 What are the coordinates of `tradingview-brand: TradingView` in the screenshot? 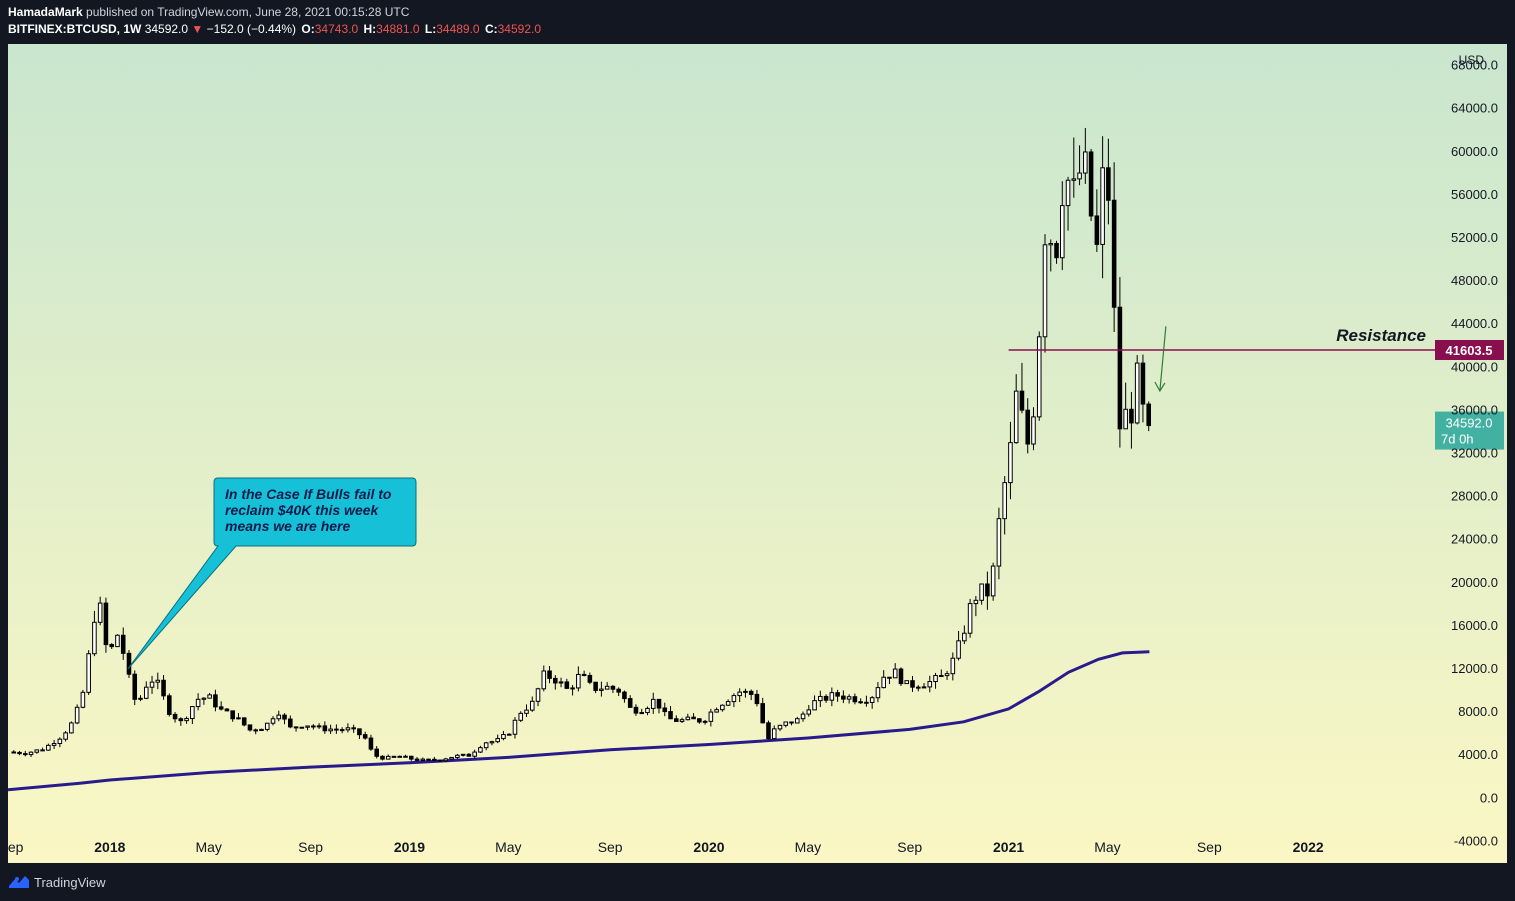 It's located at (70, 882).